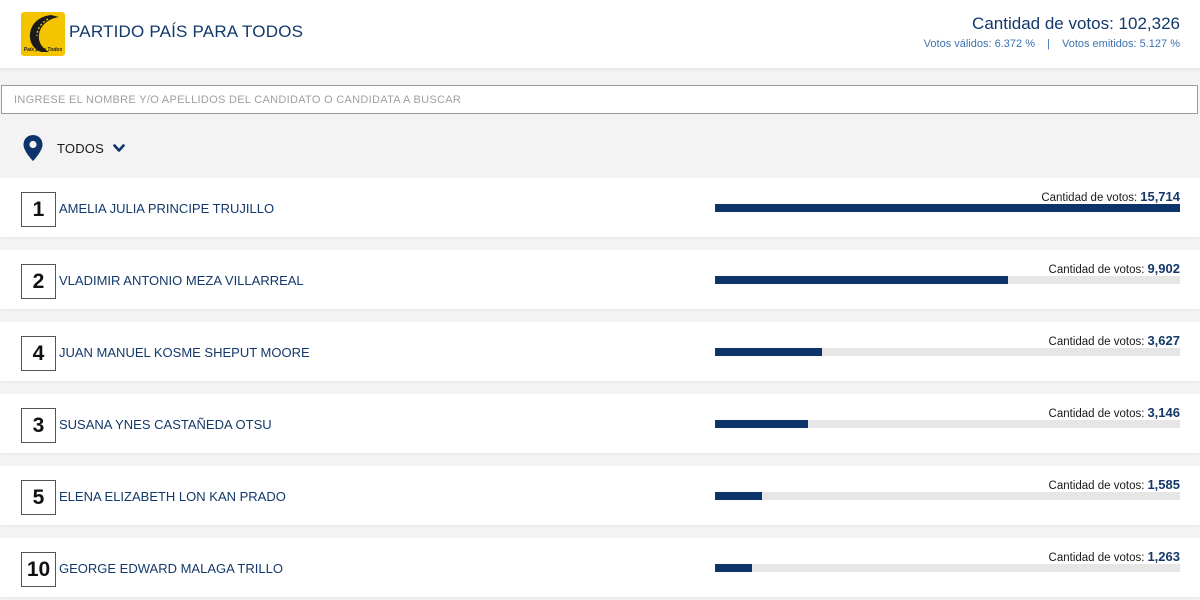 The height and width of the screenshot is (600, 1200). I want to click on logo-caption: País para Todos, so click(43, 50).